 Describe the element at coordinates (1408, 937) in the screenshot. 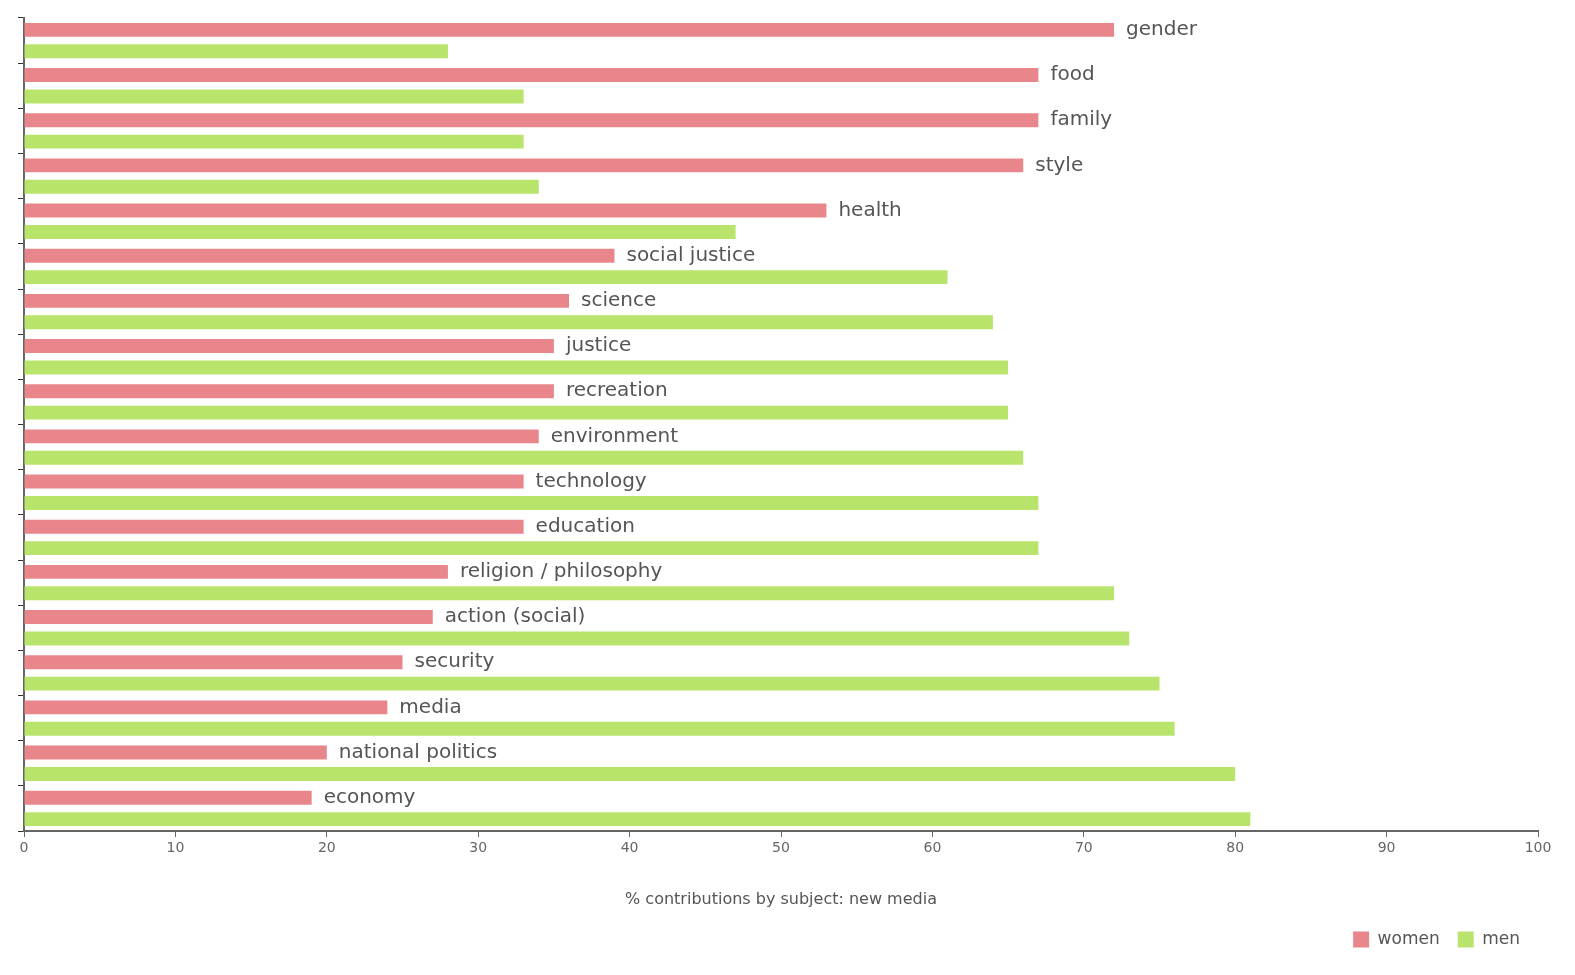

I see `legend-label: women` at that location.